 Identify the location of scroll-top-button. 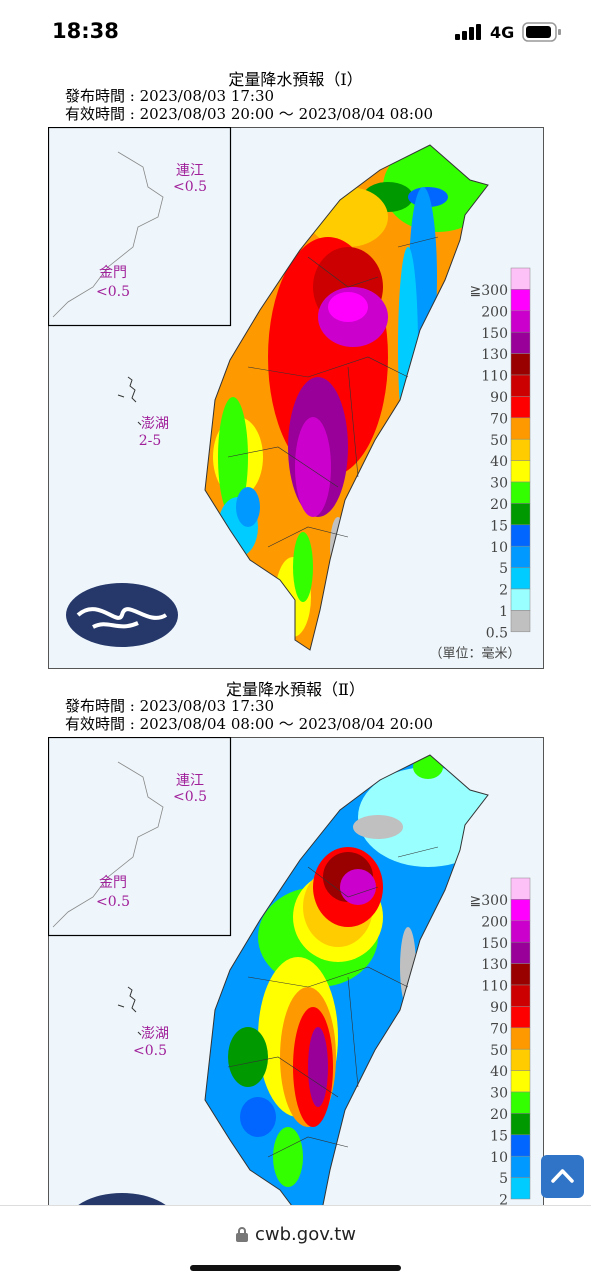
(562, 1176).